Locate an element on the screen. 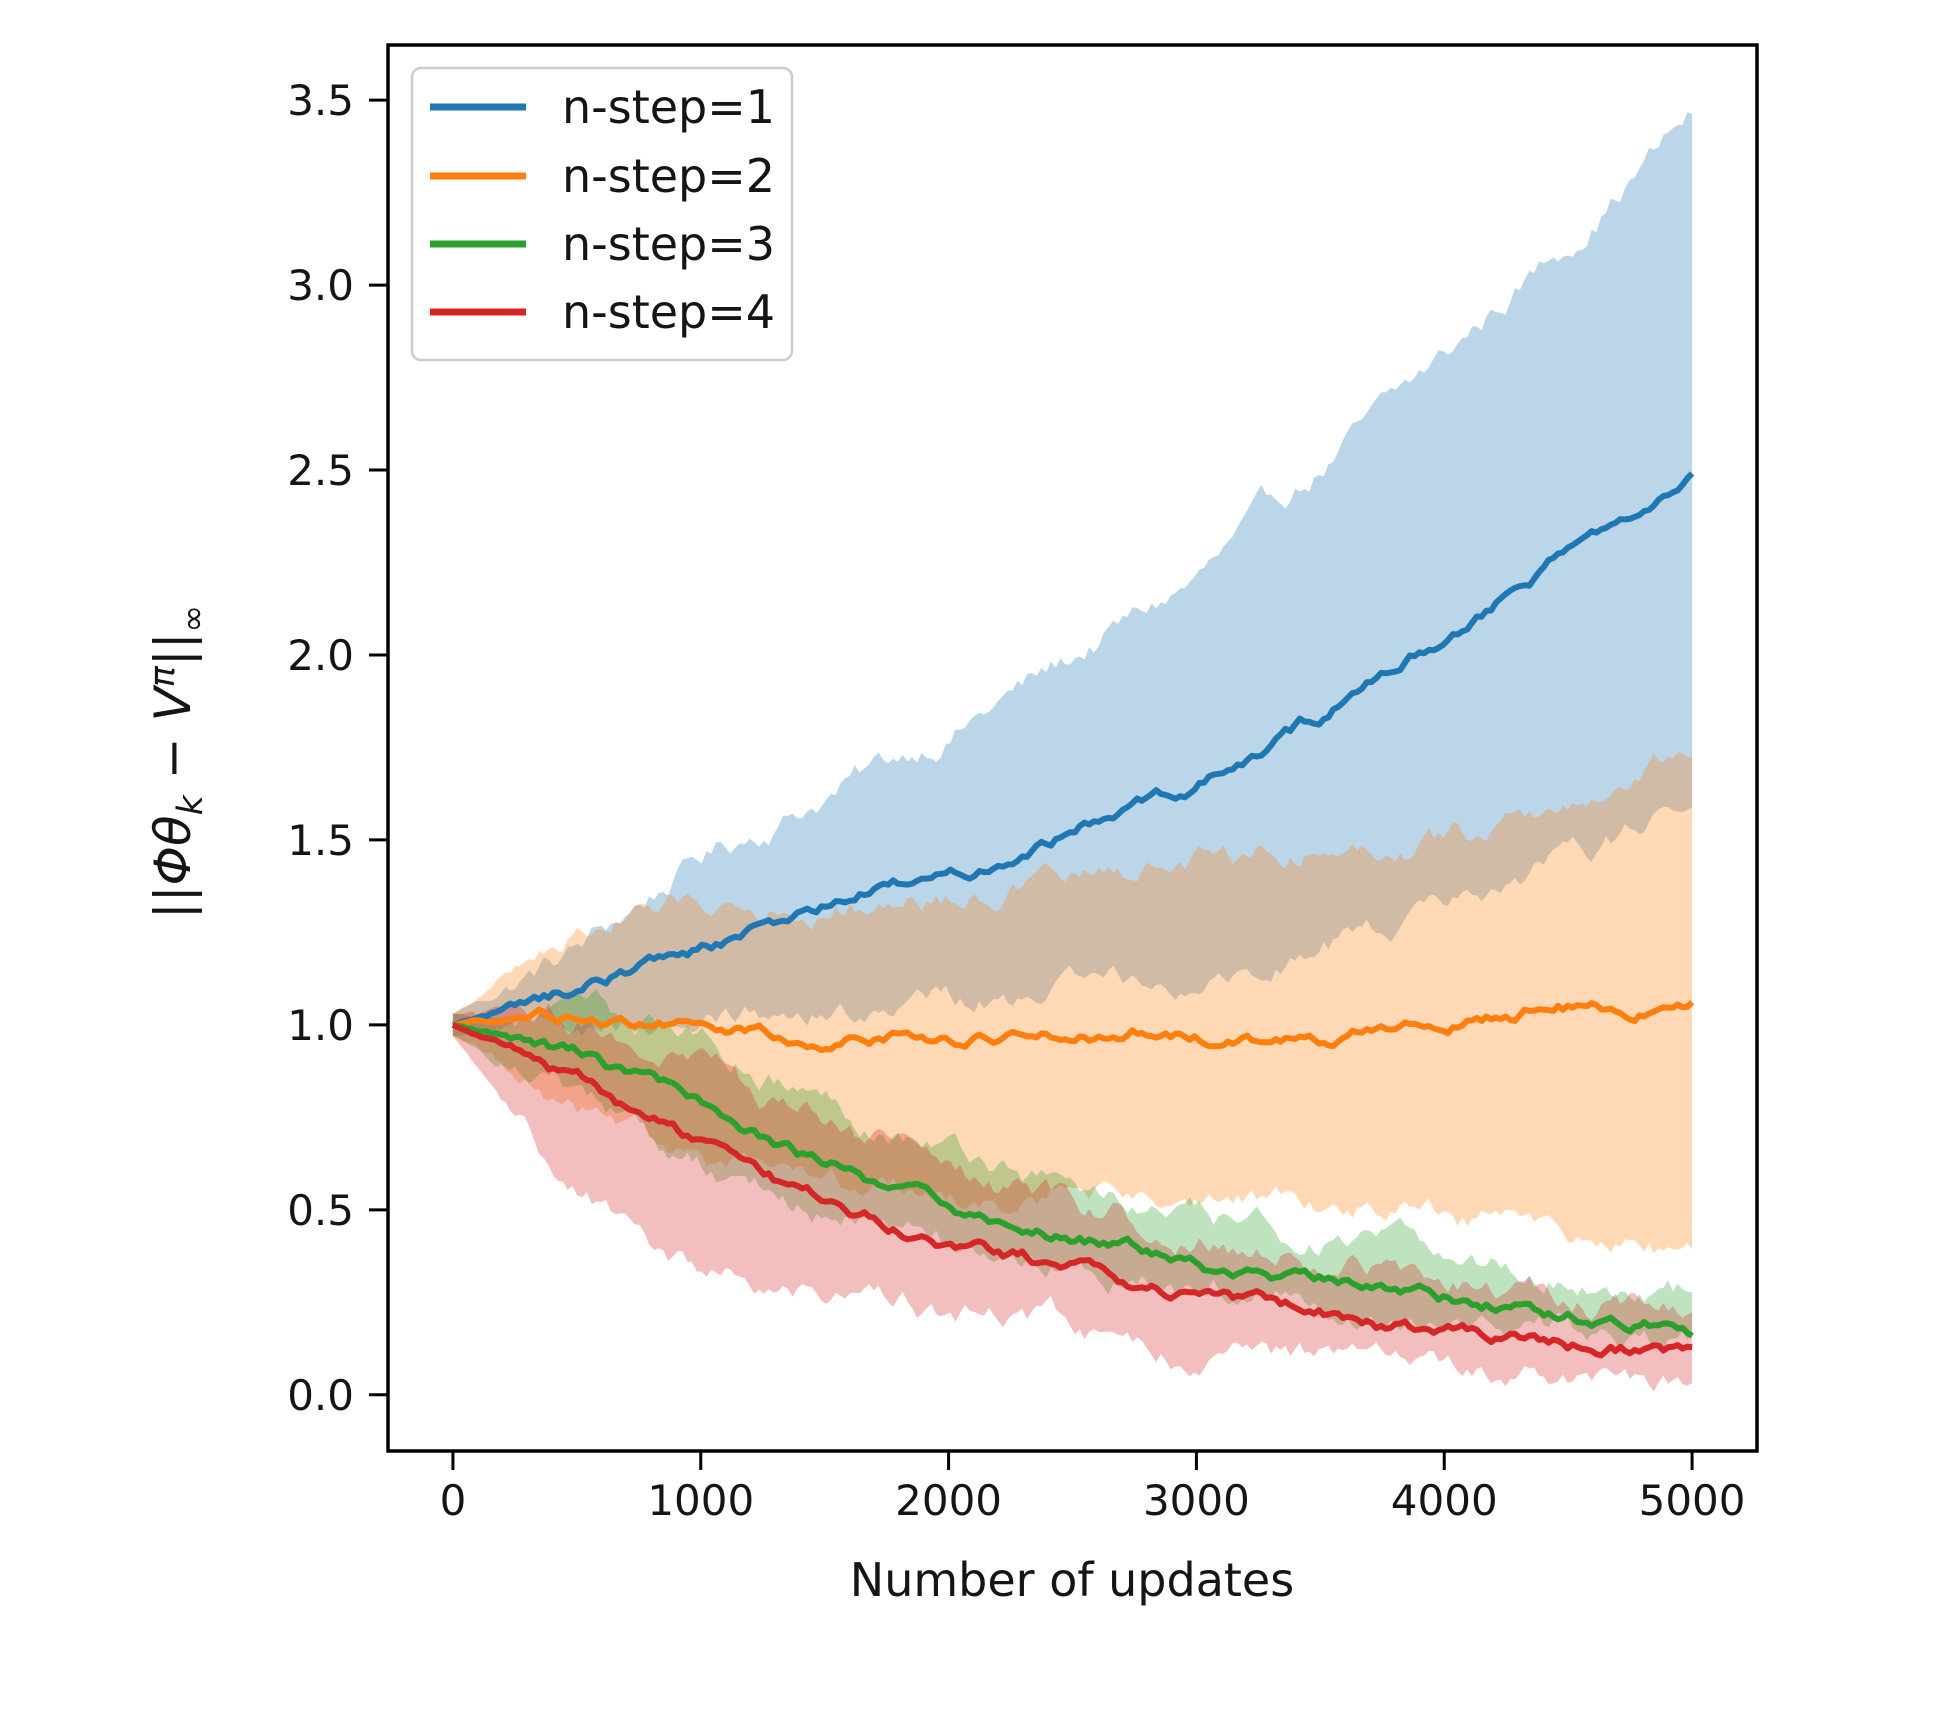 This screenshot has width=1960, height=1720. x-axis-ticks: 0 1000 2000 3000 4000 5000 is located at coordinates (1093, 1488).